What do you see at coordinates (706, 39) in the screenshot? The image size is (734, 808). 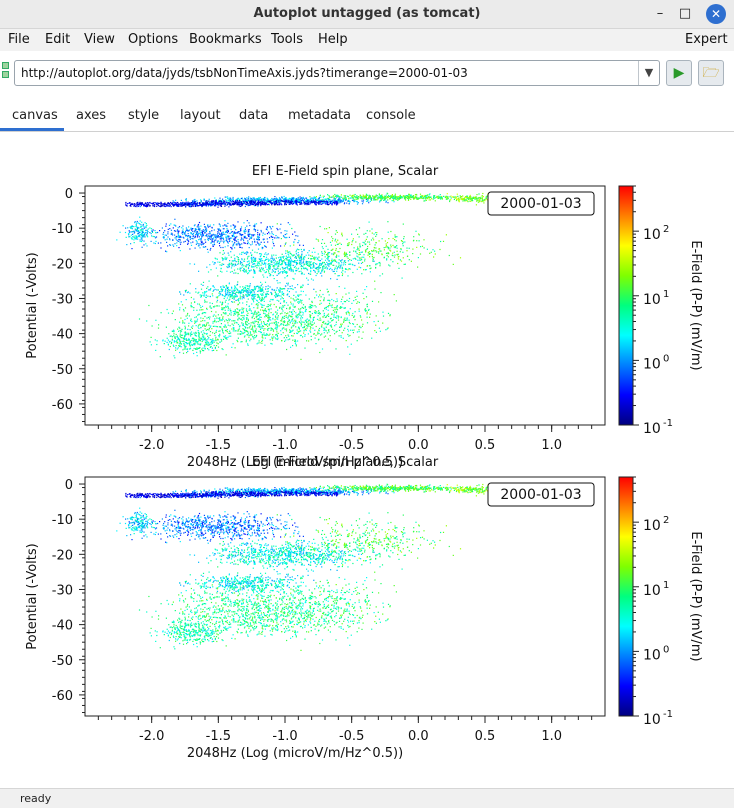 I see `menu-expert: Expert` at bounding box center [706, 39].